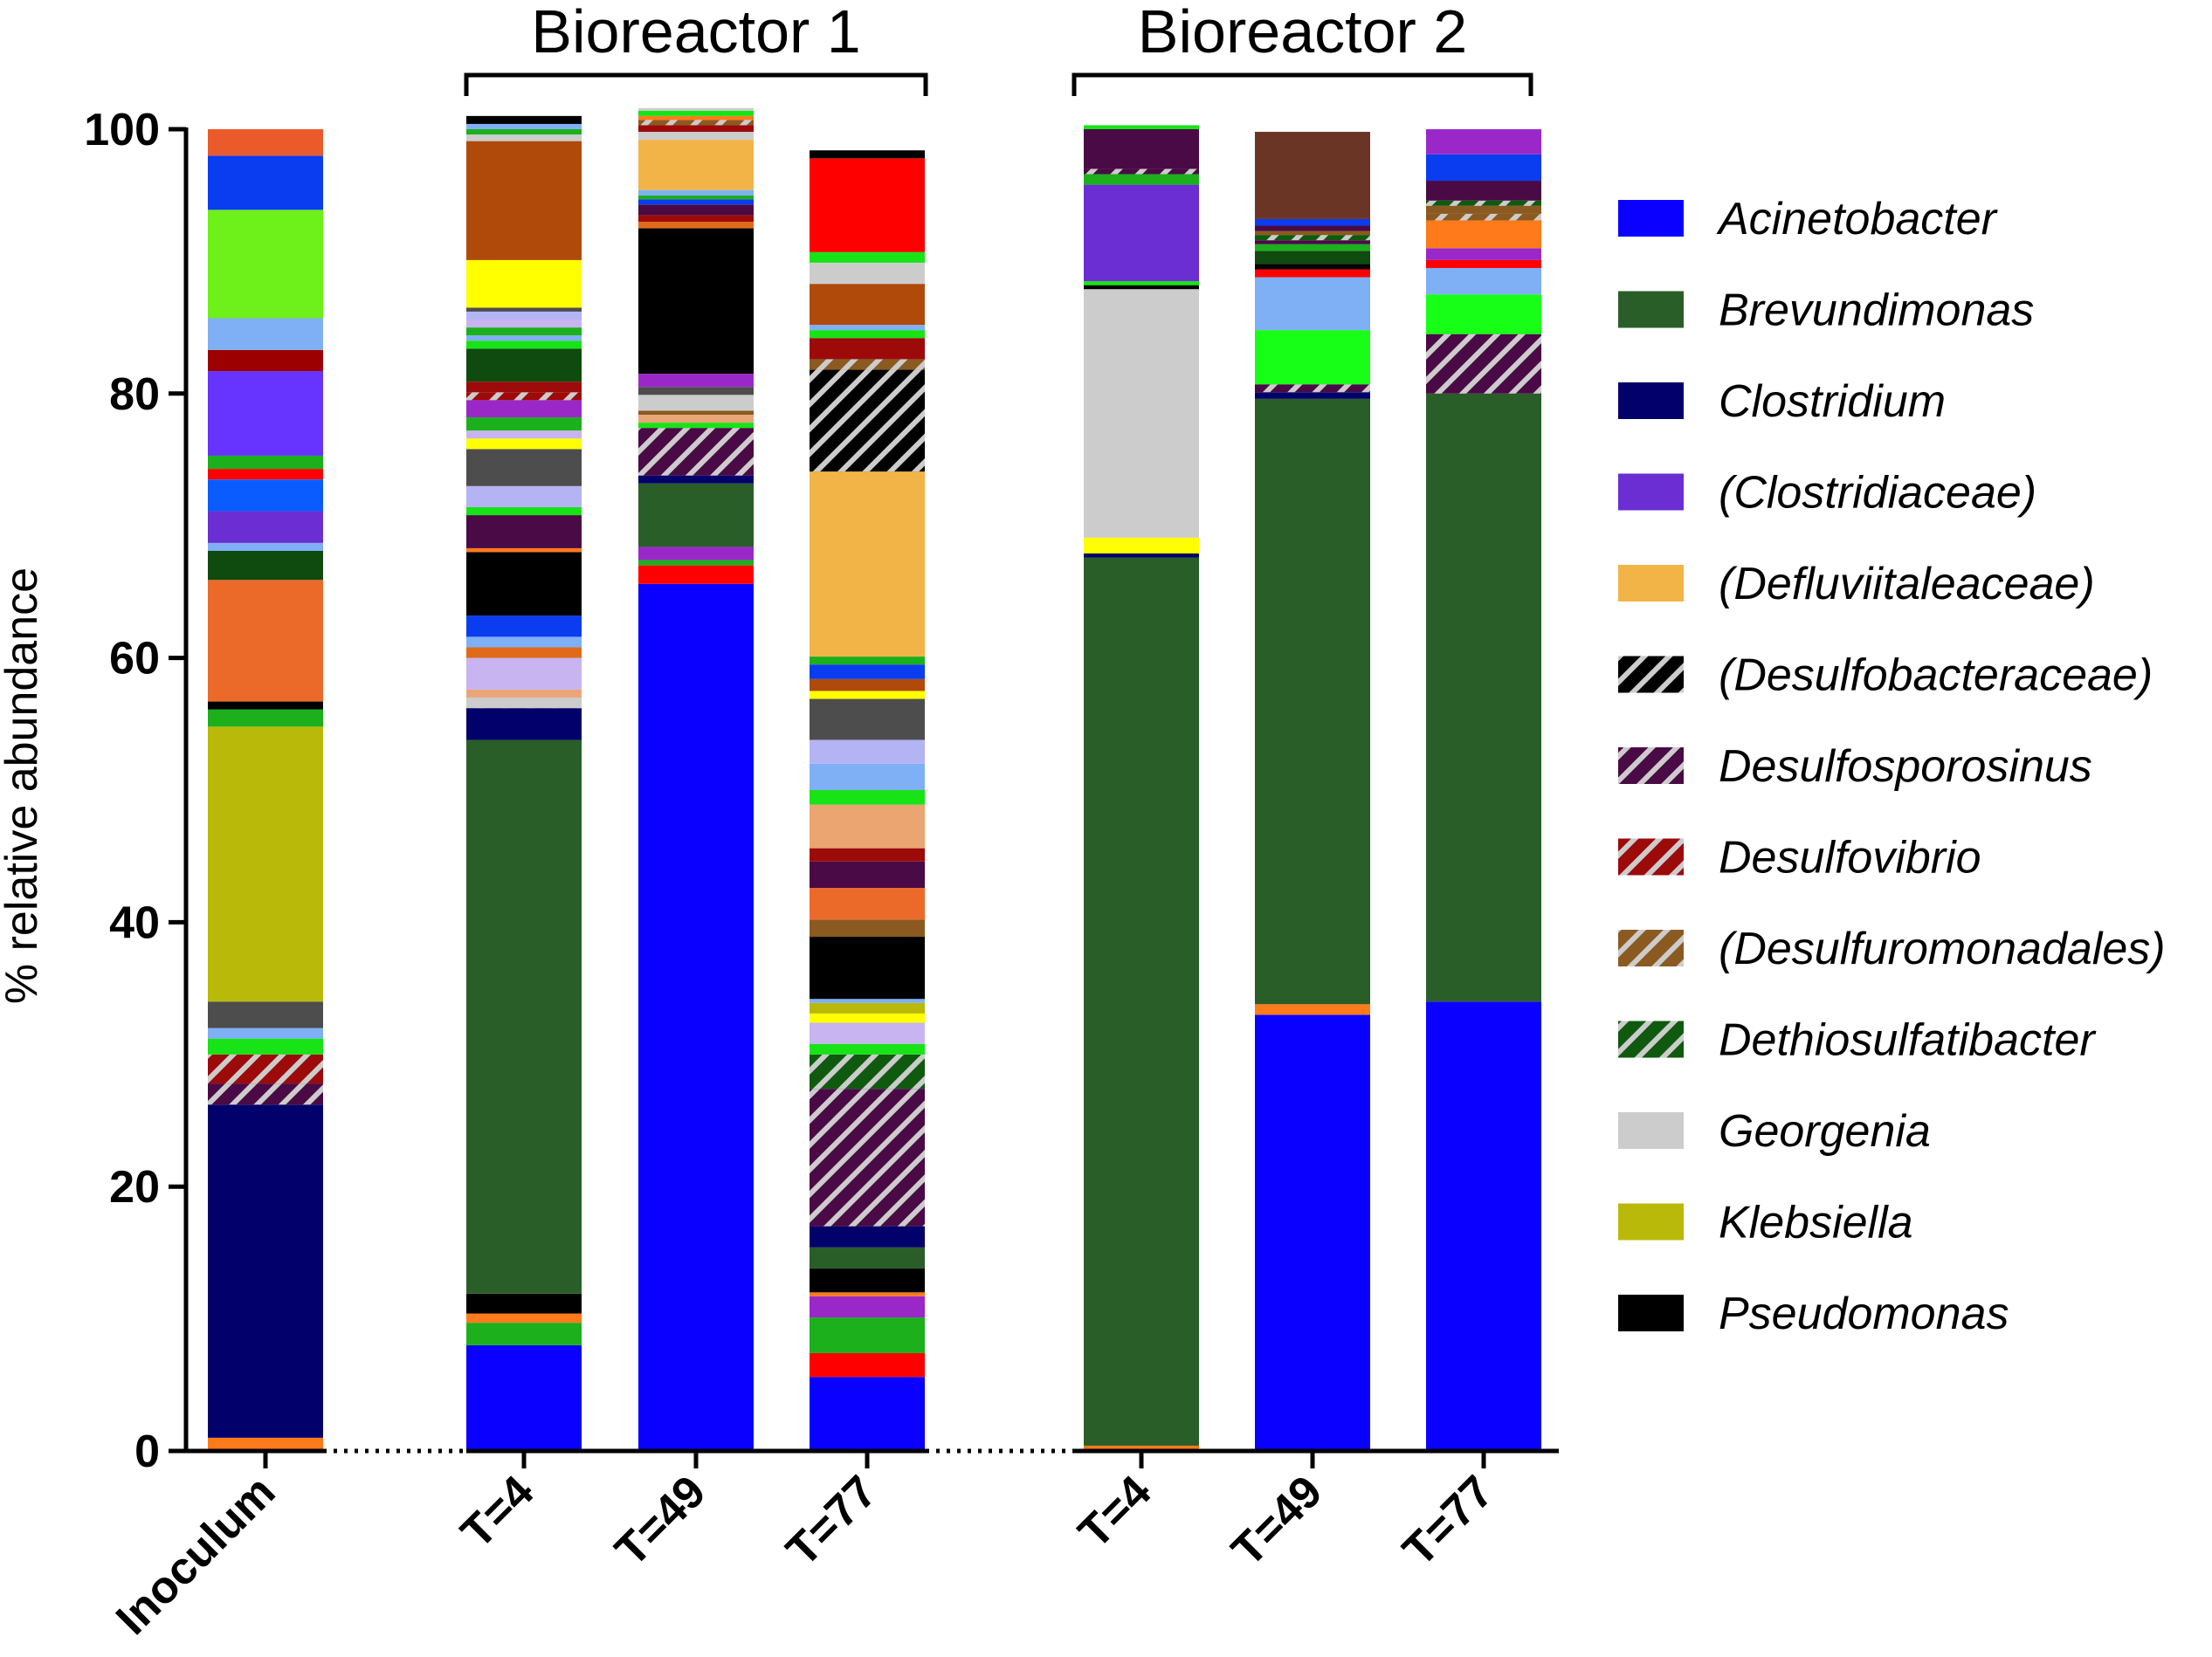 This screenshot has width=2212, height=1657. Describe the element at coordinates (1782, 401) in the screenshot. I see `legend-item-clostridium: Clostridium` at that location.